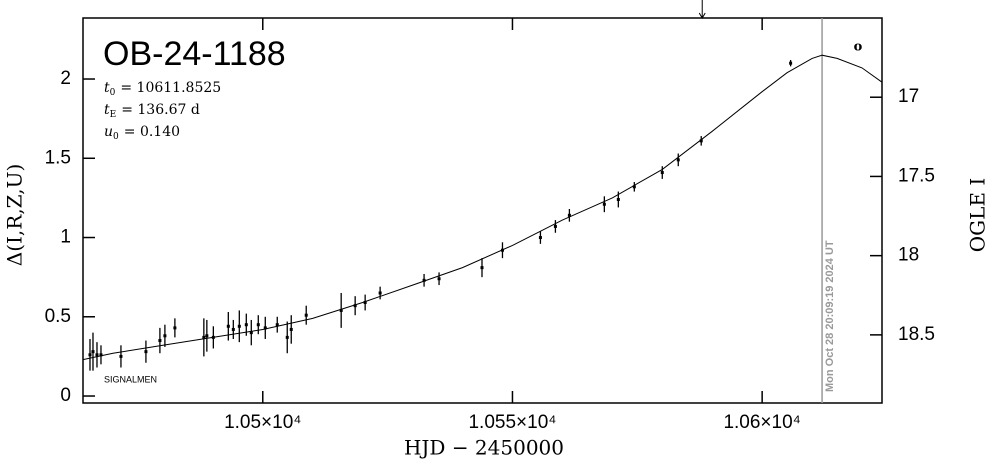 The image size is (986, 459). What do you see at coordinates (761, 422) in the screenshot?
I see `x-tick-label: 1.06×10⁴` at bounding box center [761, 422].